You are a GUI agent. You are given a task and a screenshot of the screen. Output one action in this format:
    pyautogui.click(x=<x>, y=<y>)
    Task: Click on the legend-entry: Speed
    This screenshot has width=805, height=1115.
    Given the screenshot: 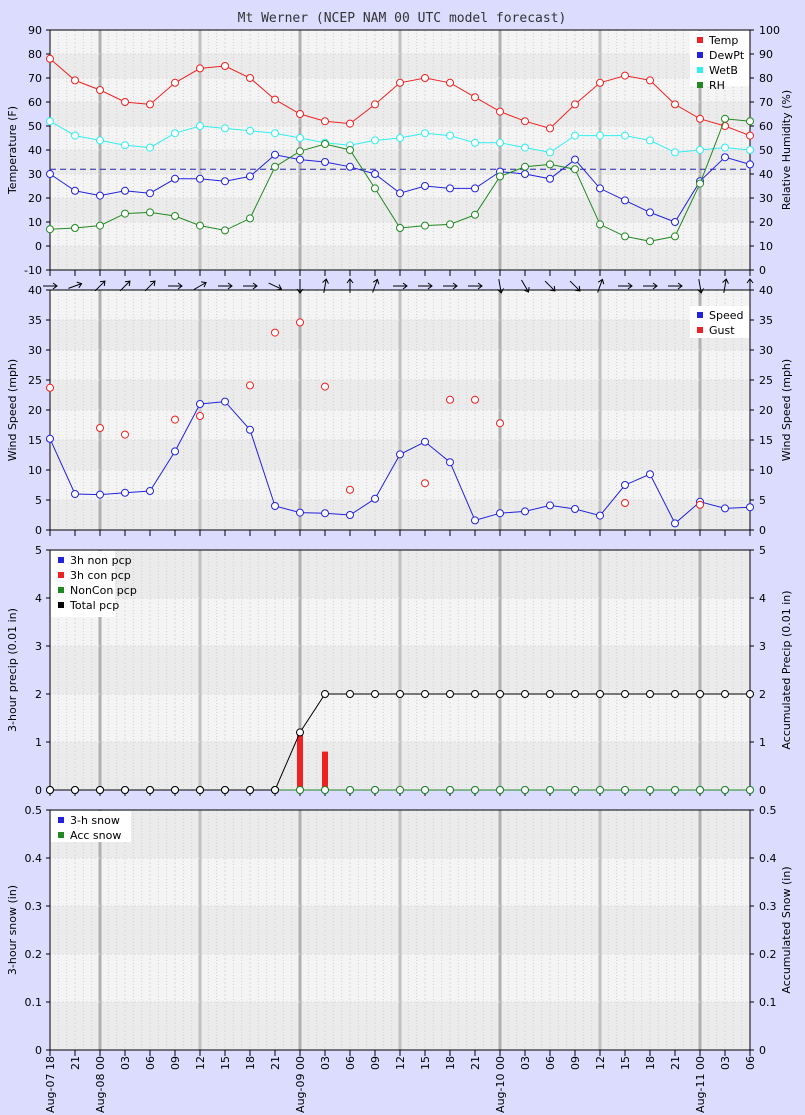 What is the action you would take?
    pyautogui.click(x=726, y=315)
    